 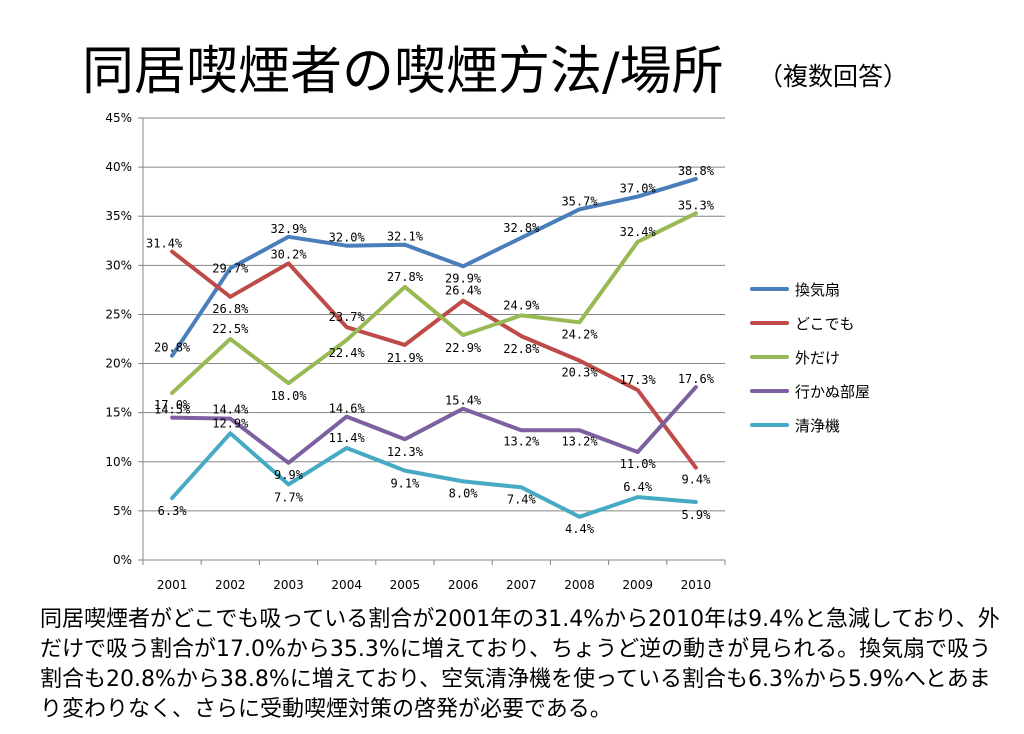 What do you see at coordinates (521, 585) in the screenshot?
I see `x-tick-label: 2007` at bounding box center [521, 585].